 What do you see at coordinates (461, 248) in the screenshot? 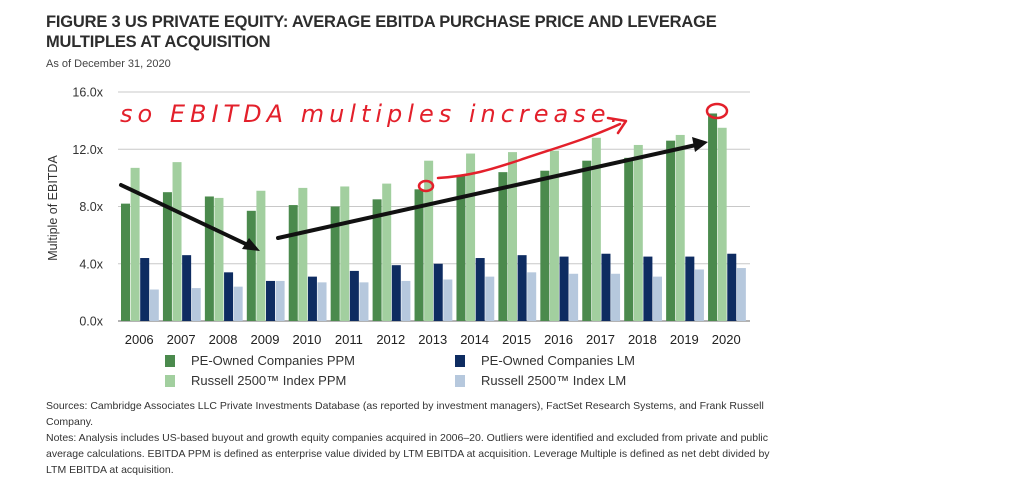
I see `bar-pe-ppm-2014` at bounding box center [461, 248].